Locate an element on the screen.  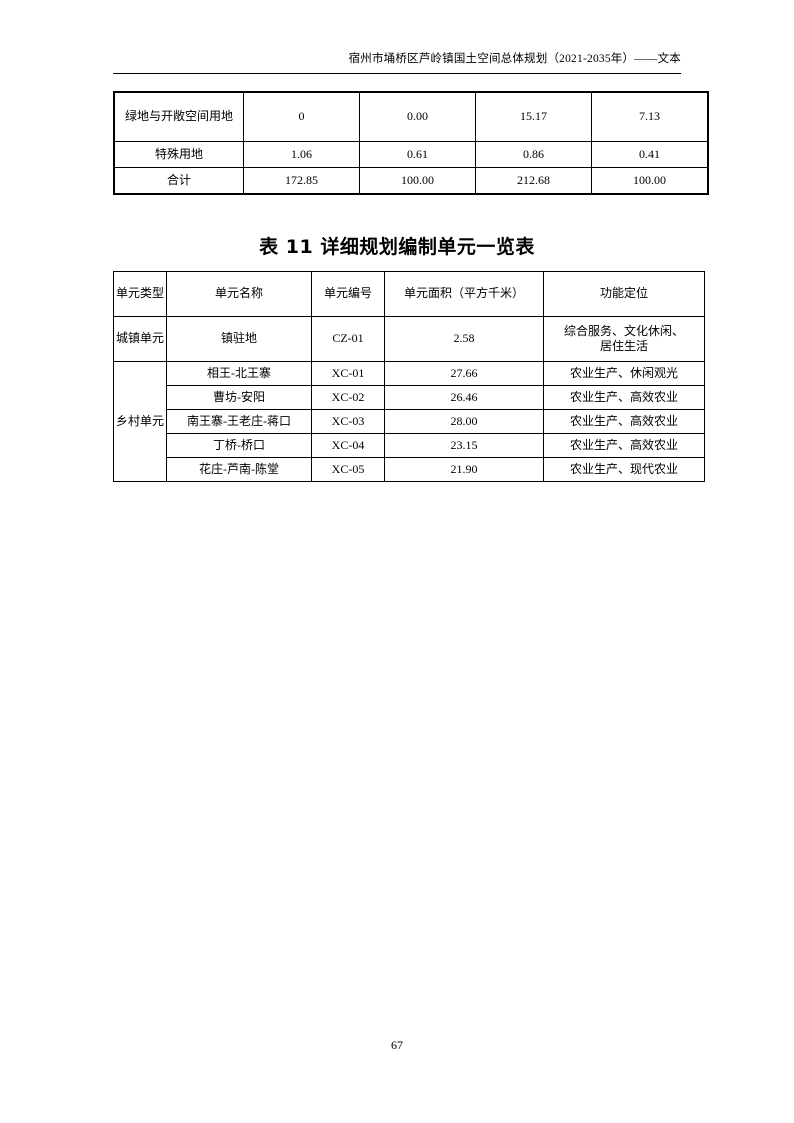
table-row: 丁桥-桥口 XC-04 23.15 农业生产、高效农业 is located at coordinates (409, 445).